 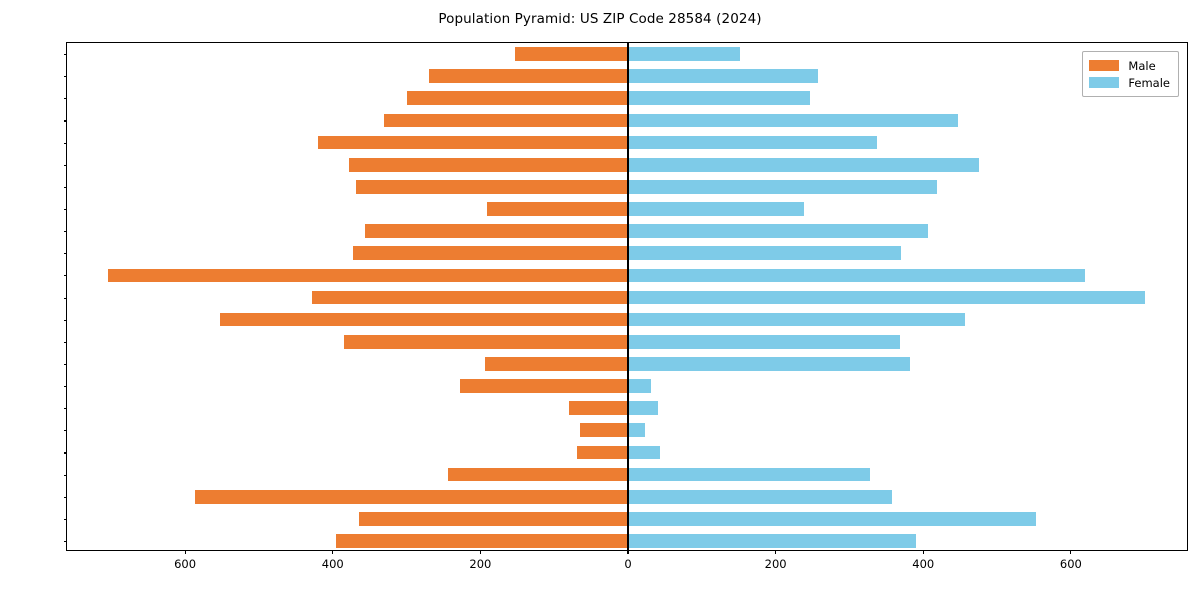 What do you see at coordinates (628, 564) in the screenshot?
I see `xtick-label-3: 0` at bounding box center [628, 564].